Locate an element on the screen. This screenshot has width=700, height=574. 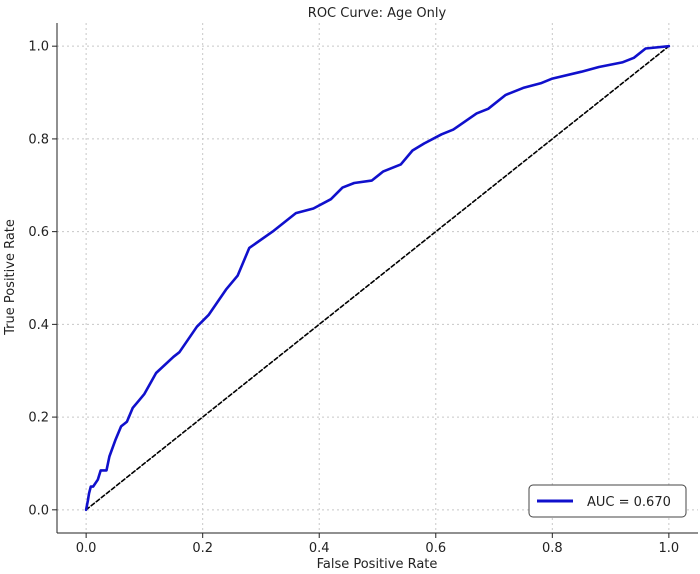
y-tick-label: 1.0 is located at coordinates (38, 47).